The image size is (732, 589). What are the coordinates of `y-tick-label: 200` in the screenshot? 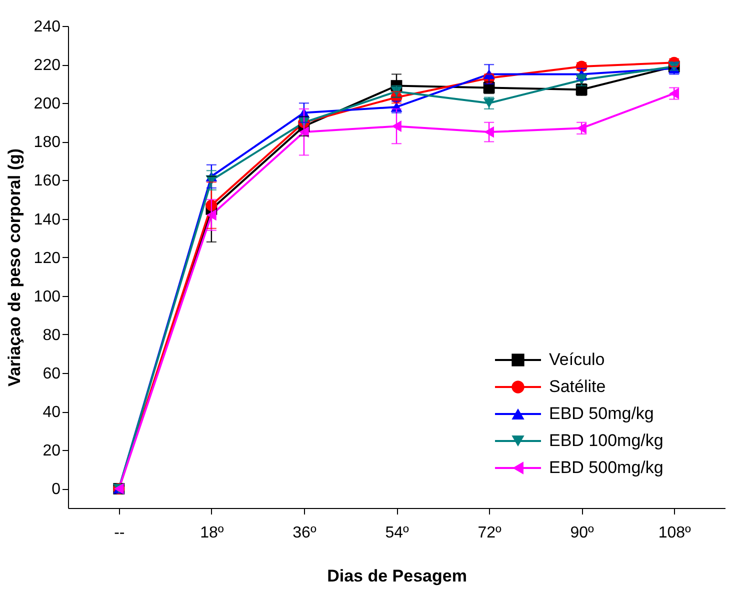 It's located at (47, 104).